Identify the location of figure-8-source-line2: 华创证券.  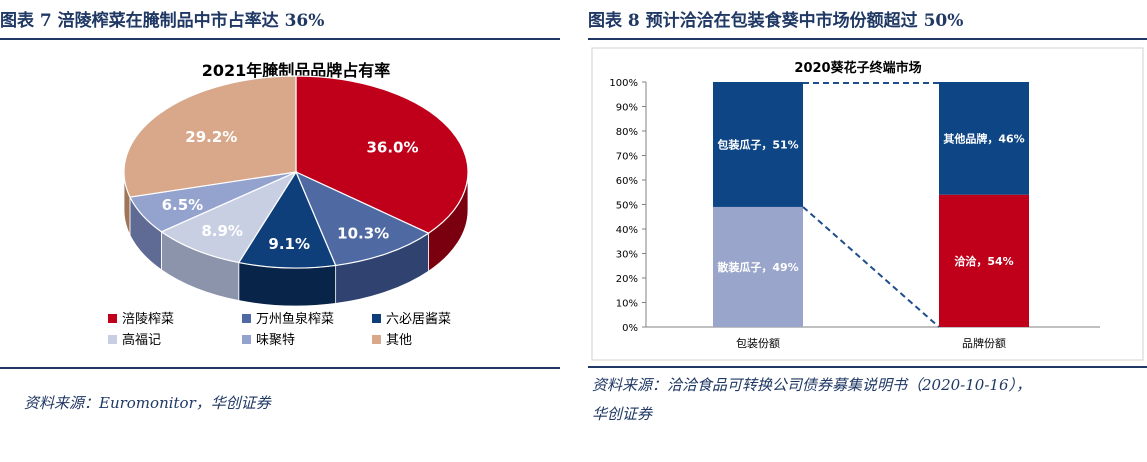
(622, 414).